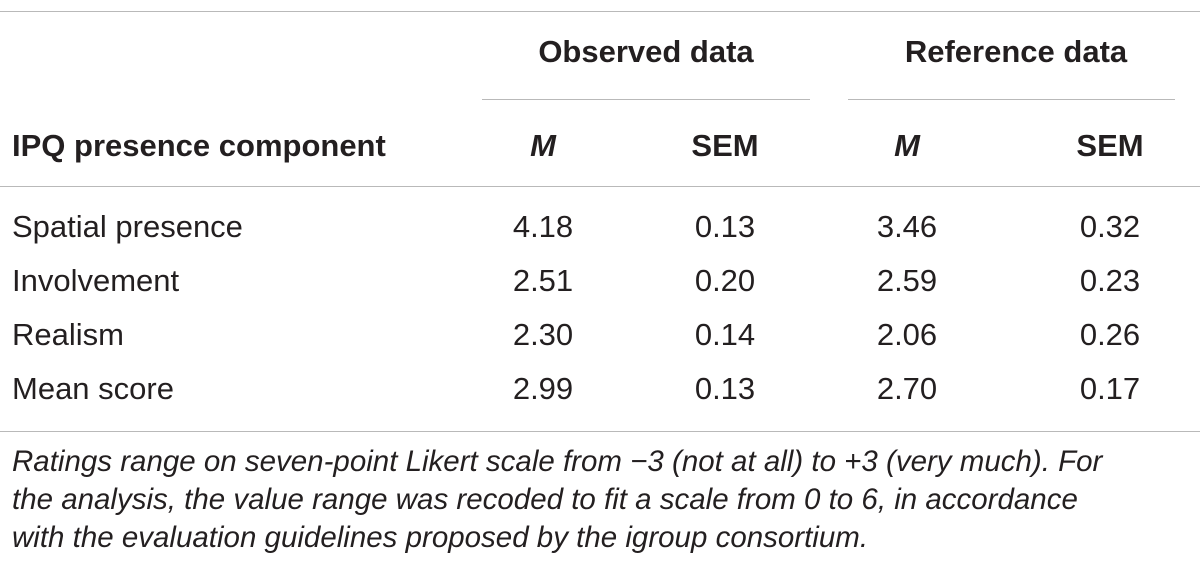 Image resolution: width=1200 pixels, height=578 pixels. I want to click on table-top-rule, so click(600, 11).